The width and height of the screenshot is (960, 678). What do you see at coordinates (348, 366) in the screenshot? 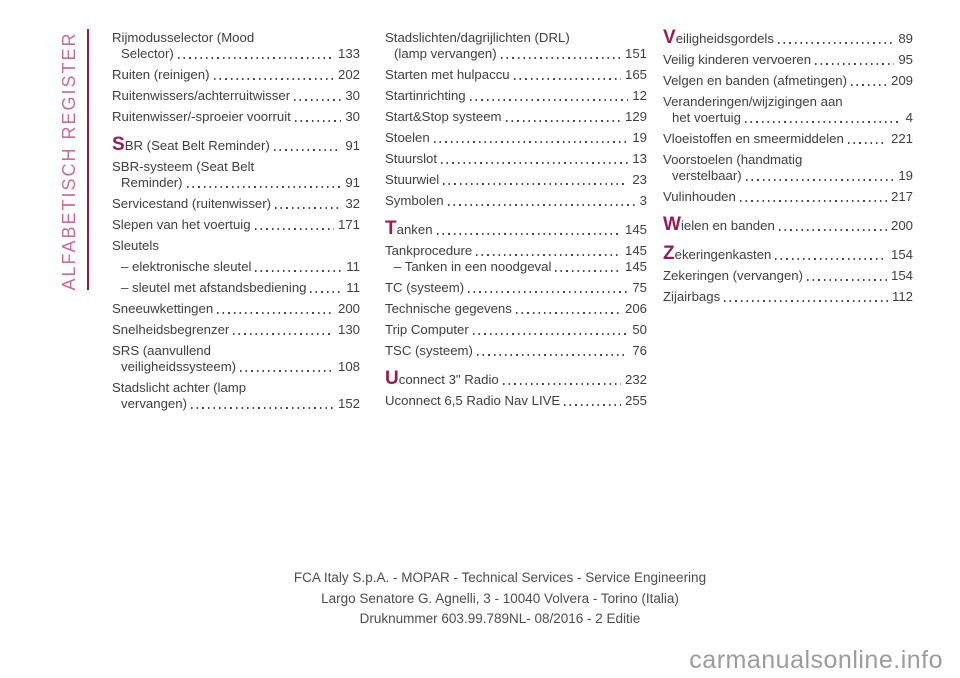
I see `page-number: 108` at bounding box center [348, 366].